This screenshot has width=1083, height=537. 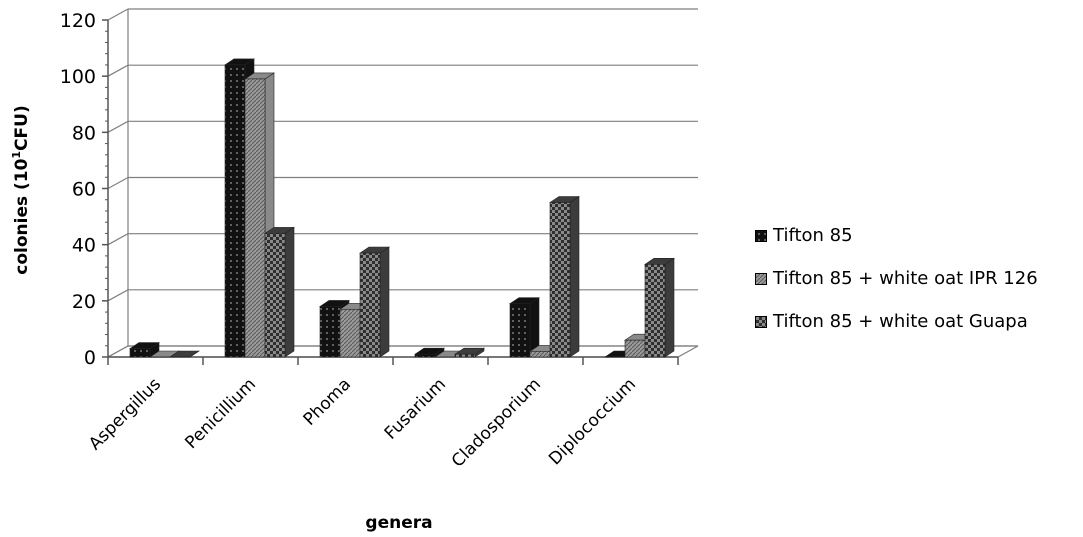 What do you see at coordinates (398, 523) in the screenshot?
I see `x-axis-title: genera` at bounding box center [398, 523].